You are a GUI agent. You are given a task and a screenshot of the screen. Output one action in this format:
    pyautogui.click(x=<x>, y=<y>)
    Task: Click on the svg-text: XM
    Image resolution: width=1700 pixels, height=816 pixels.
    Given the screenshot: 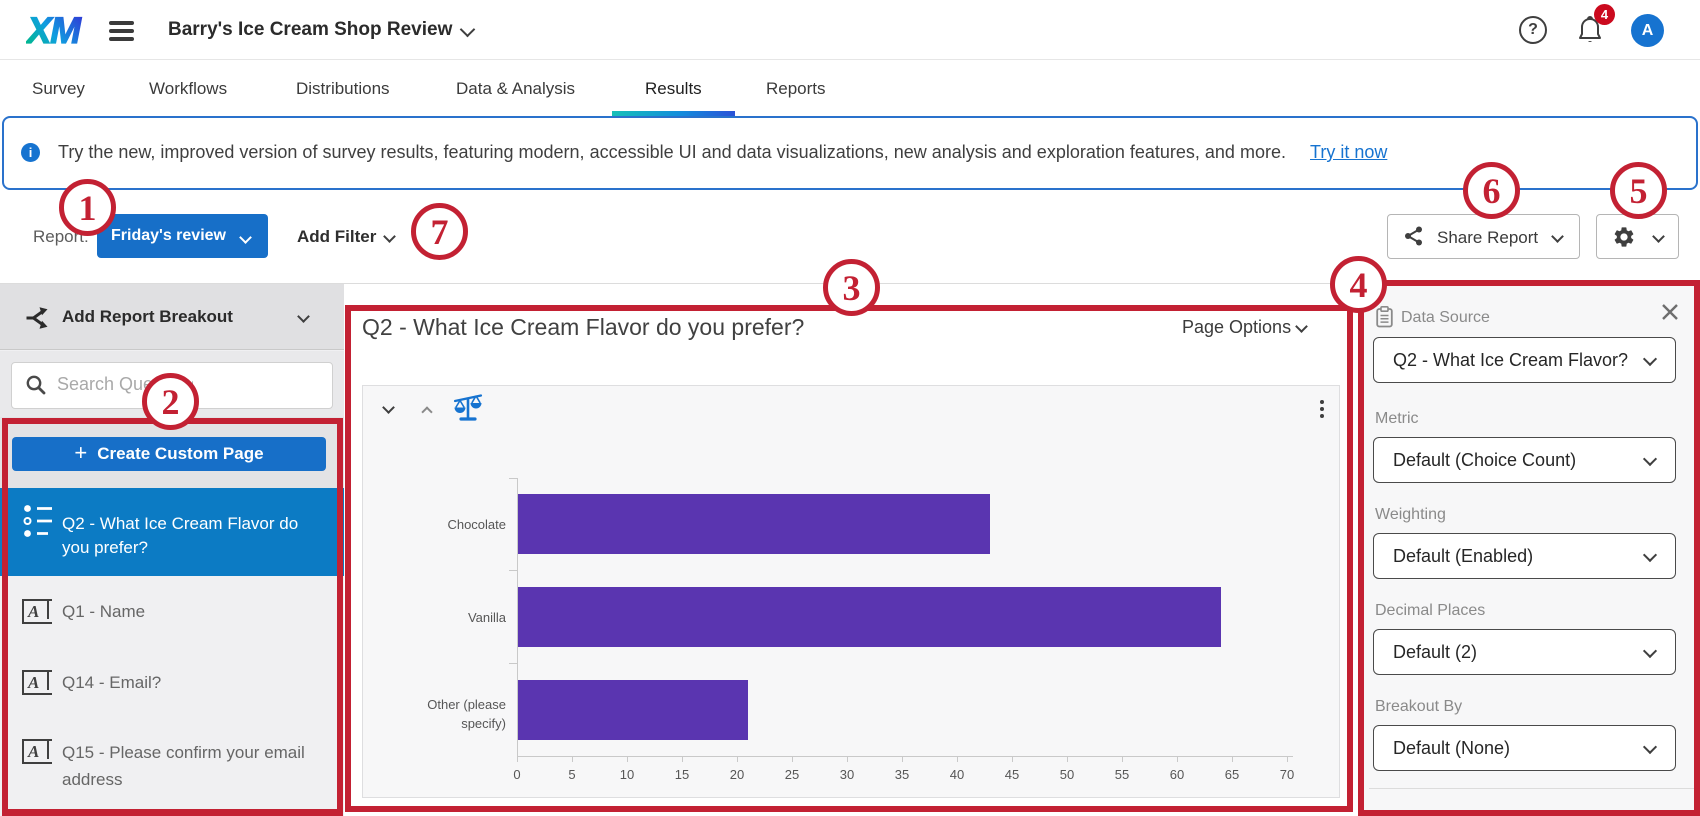 What is the action you would take?
    pyautogui.click(x=54, y=30)
    